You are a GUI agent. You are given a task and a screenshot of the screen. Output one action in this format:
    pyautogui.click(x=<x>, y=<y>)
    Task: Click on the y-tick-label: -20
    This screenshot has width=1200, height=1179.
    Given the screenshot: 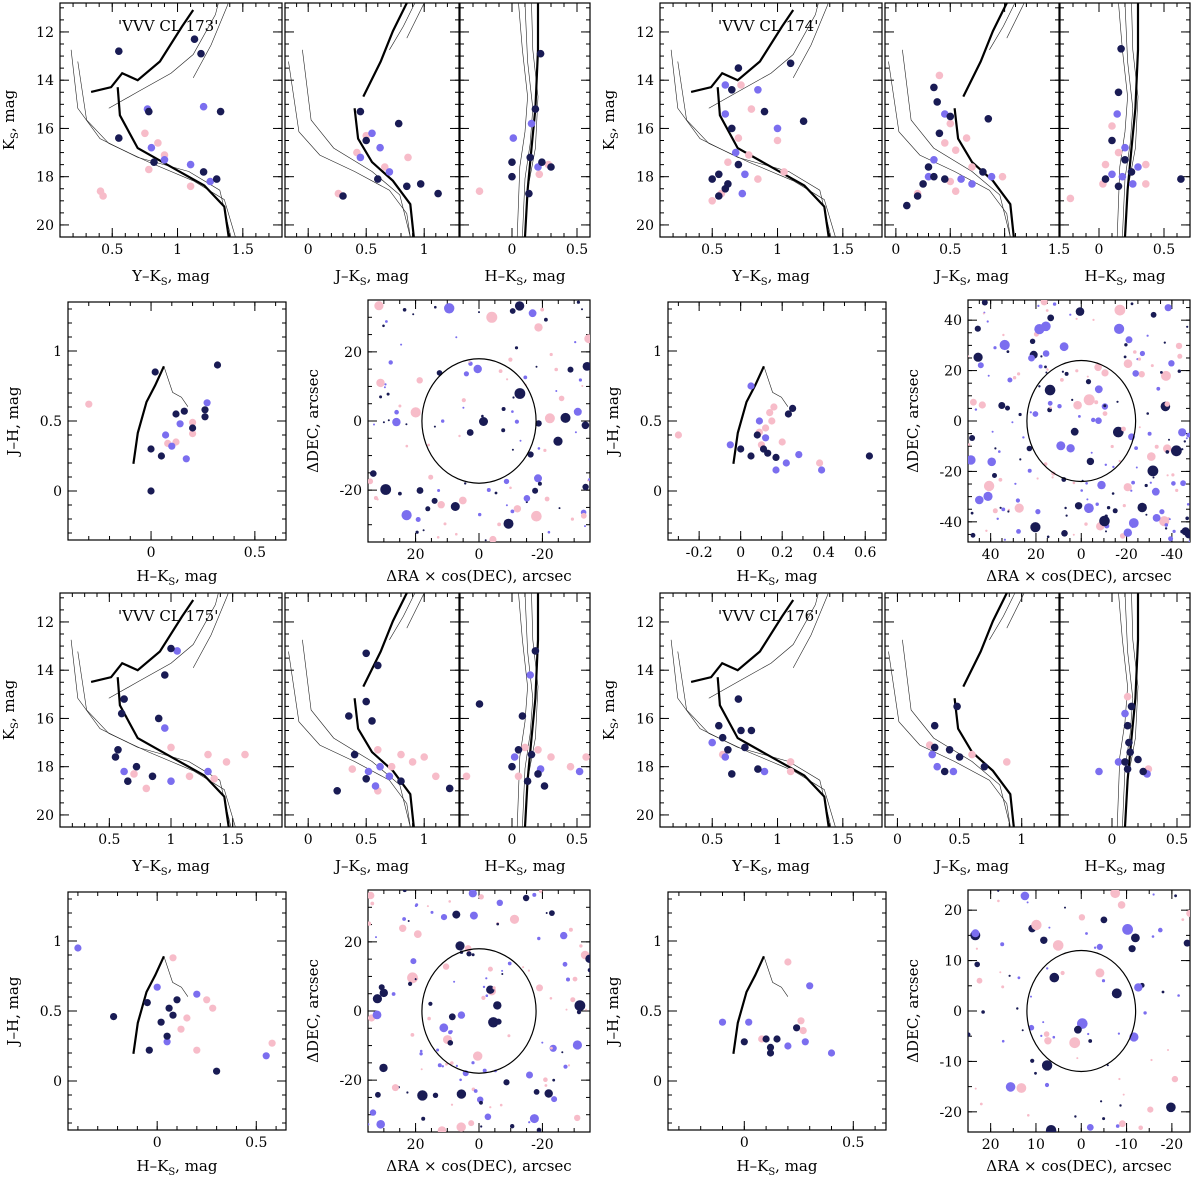 What is the action you would take?
    pyautogui.click(x=950, y=472)
    